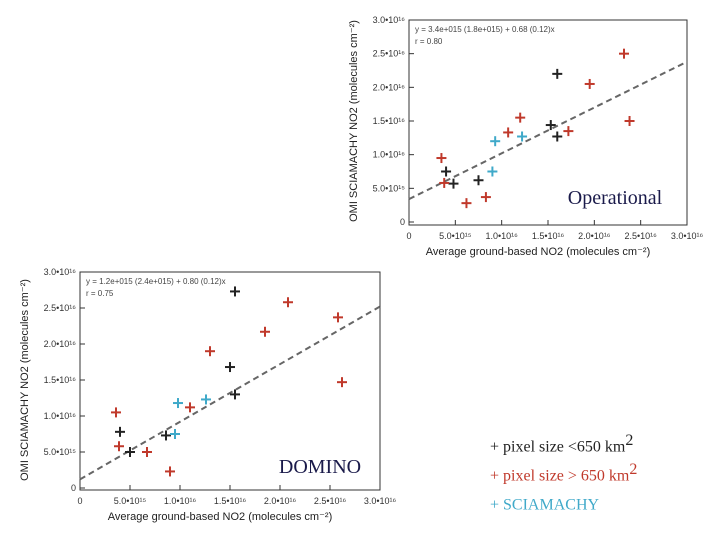  What do you see at coordinates (380, 501) in the screenshot?
I see `domino-xtick-label: 3.0•10¹⁶` at bounding box center [380, 501].